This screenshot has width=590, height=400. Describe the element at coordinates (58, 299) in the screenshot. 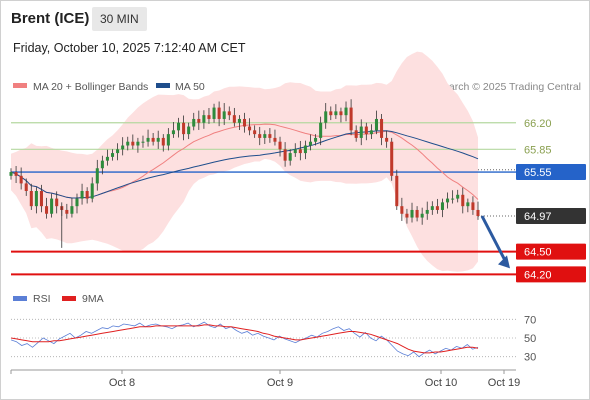

I see `rsi-legend: RSI 9MA` at that location.